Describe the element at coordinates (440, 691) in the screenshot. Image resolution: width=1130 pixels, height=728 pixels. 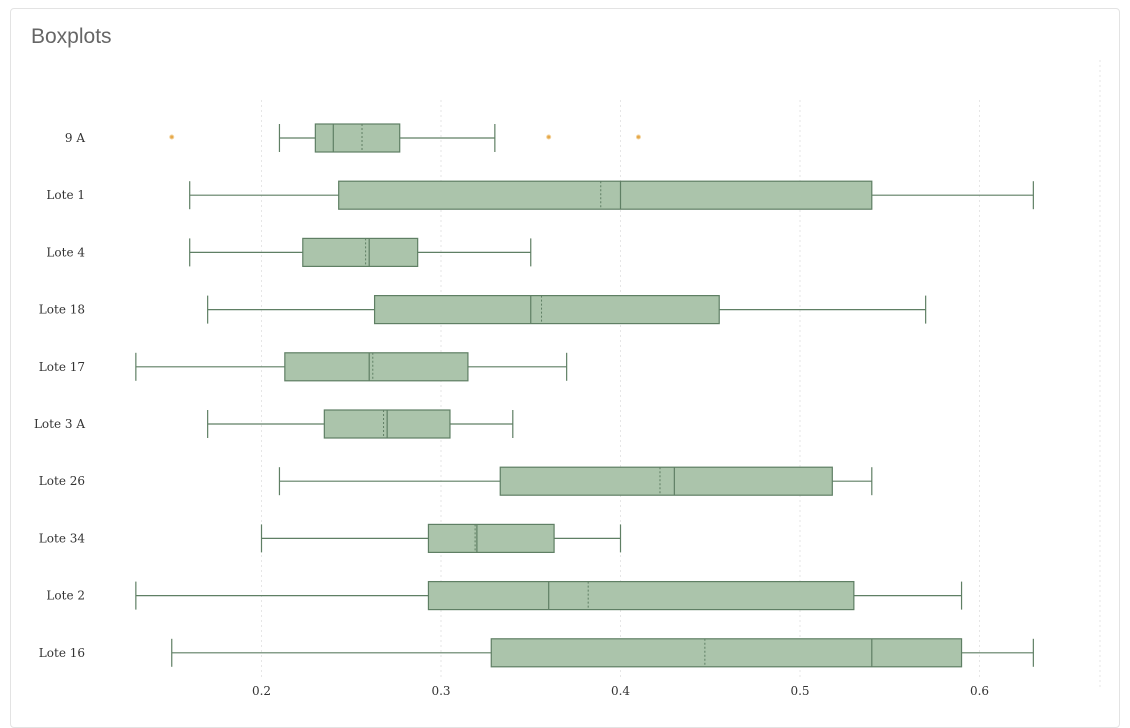
I see `x-tick-label: 0.3` at that location.